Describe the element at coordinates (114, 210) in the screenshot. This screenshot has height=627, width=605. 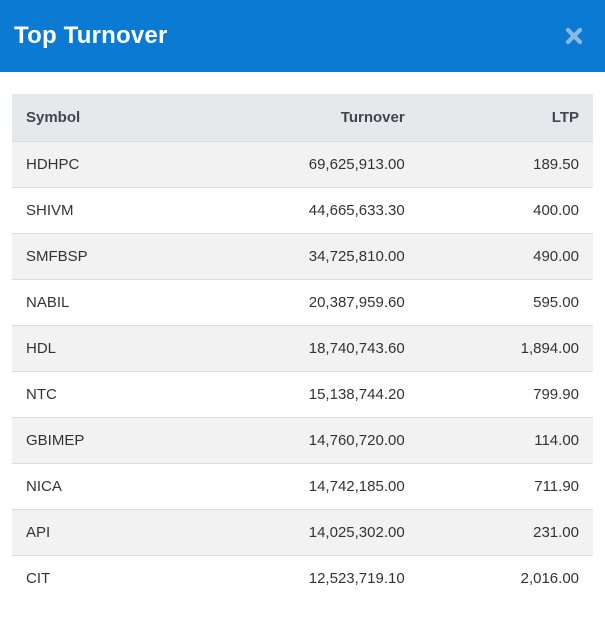
I see `symbol-cell: SHIVM` at that location.